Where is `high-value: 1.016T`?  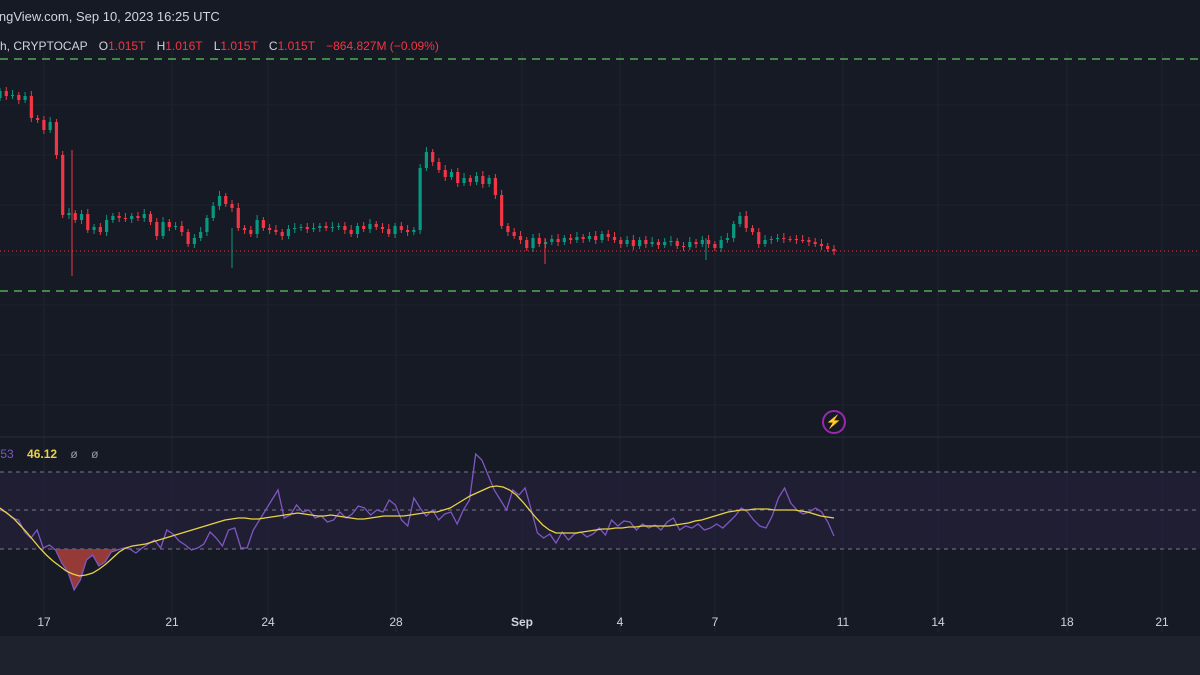
high-value: 1.016T is located at coordinates (184, 46).